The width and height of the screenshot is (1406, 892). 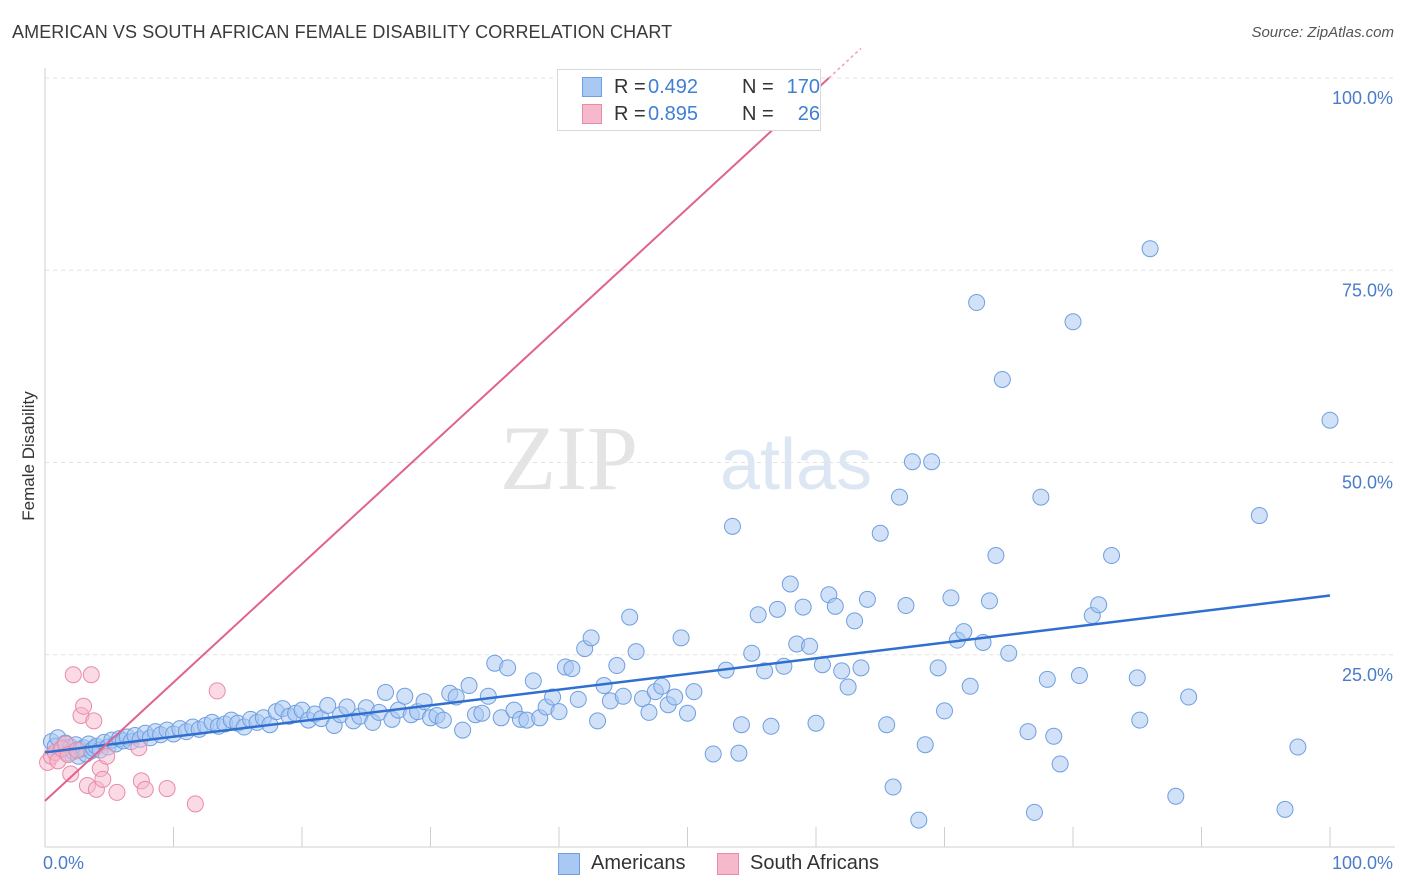 What do you see at coordinates (1362, 863) in the screenshot?
I see `x-tick-label-1: 100.0%` at bounding box center [1362, 863].